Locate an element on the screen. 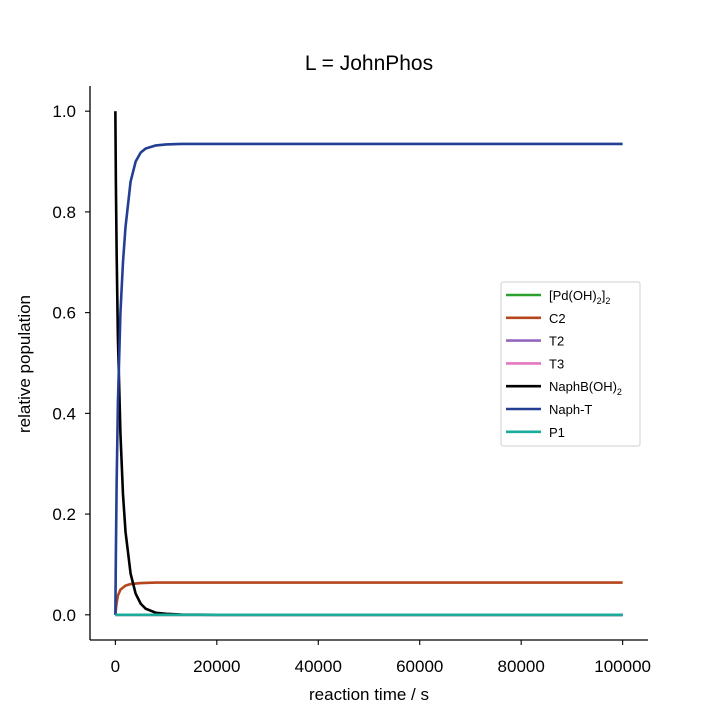 This screenshot has height=720, width=720. legend-box is located at coordinates (570, 364).